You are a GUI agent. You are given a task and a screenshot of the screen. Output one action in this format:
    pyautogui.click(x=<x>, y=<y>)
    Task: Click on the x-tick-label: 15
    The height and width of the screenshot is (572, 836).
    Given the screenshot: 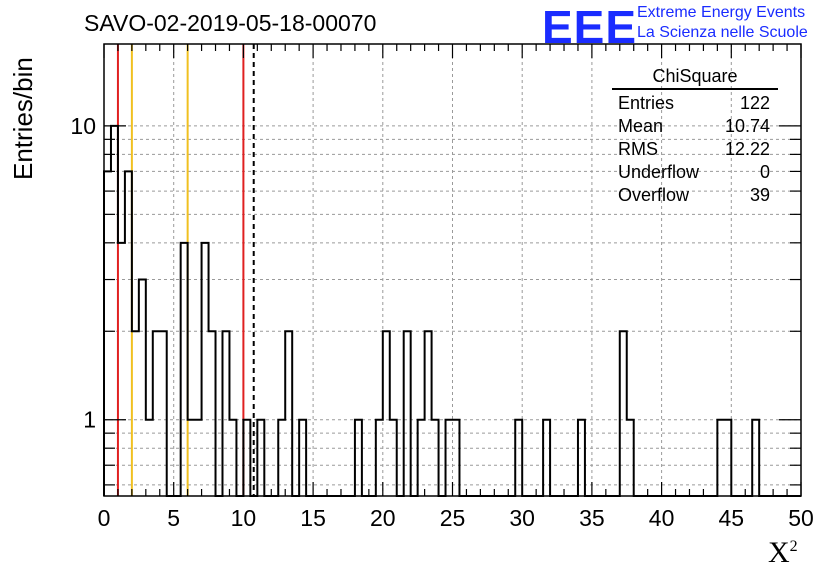 What is the action you would take?
    pyautogui.click(x=313, y=518)
    